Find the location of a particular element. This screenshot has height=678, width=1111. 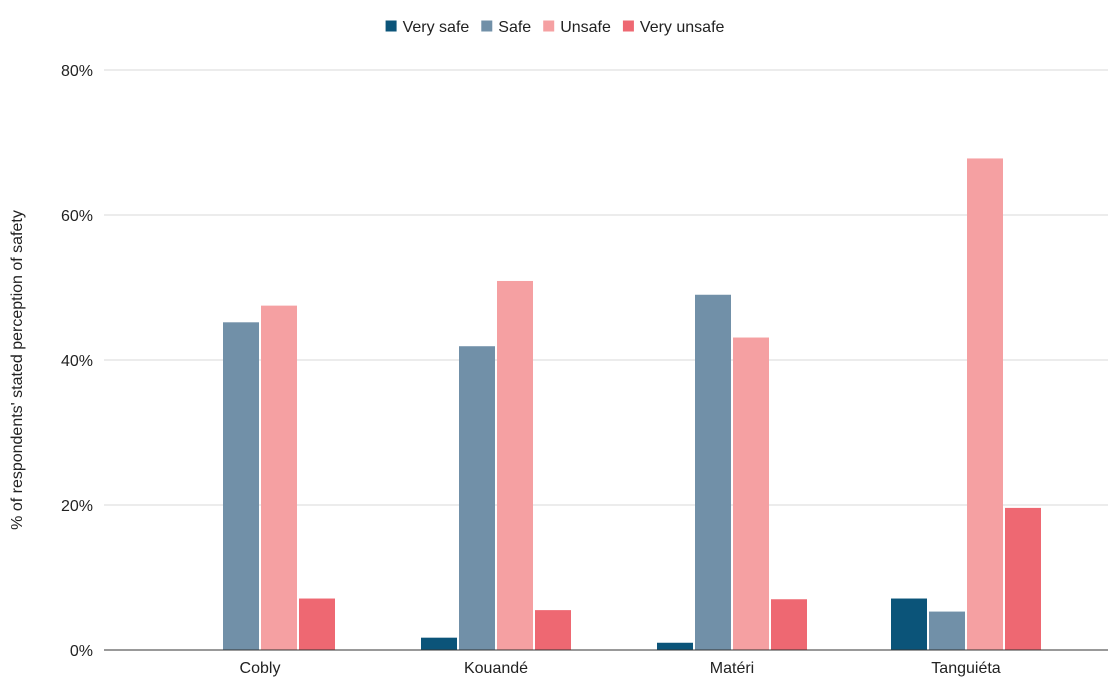

bar-cobly-very-unsafe is located at coordinates (317, 624).